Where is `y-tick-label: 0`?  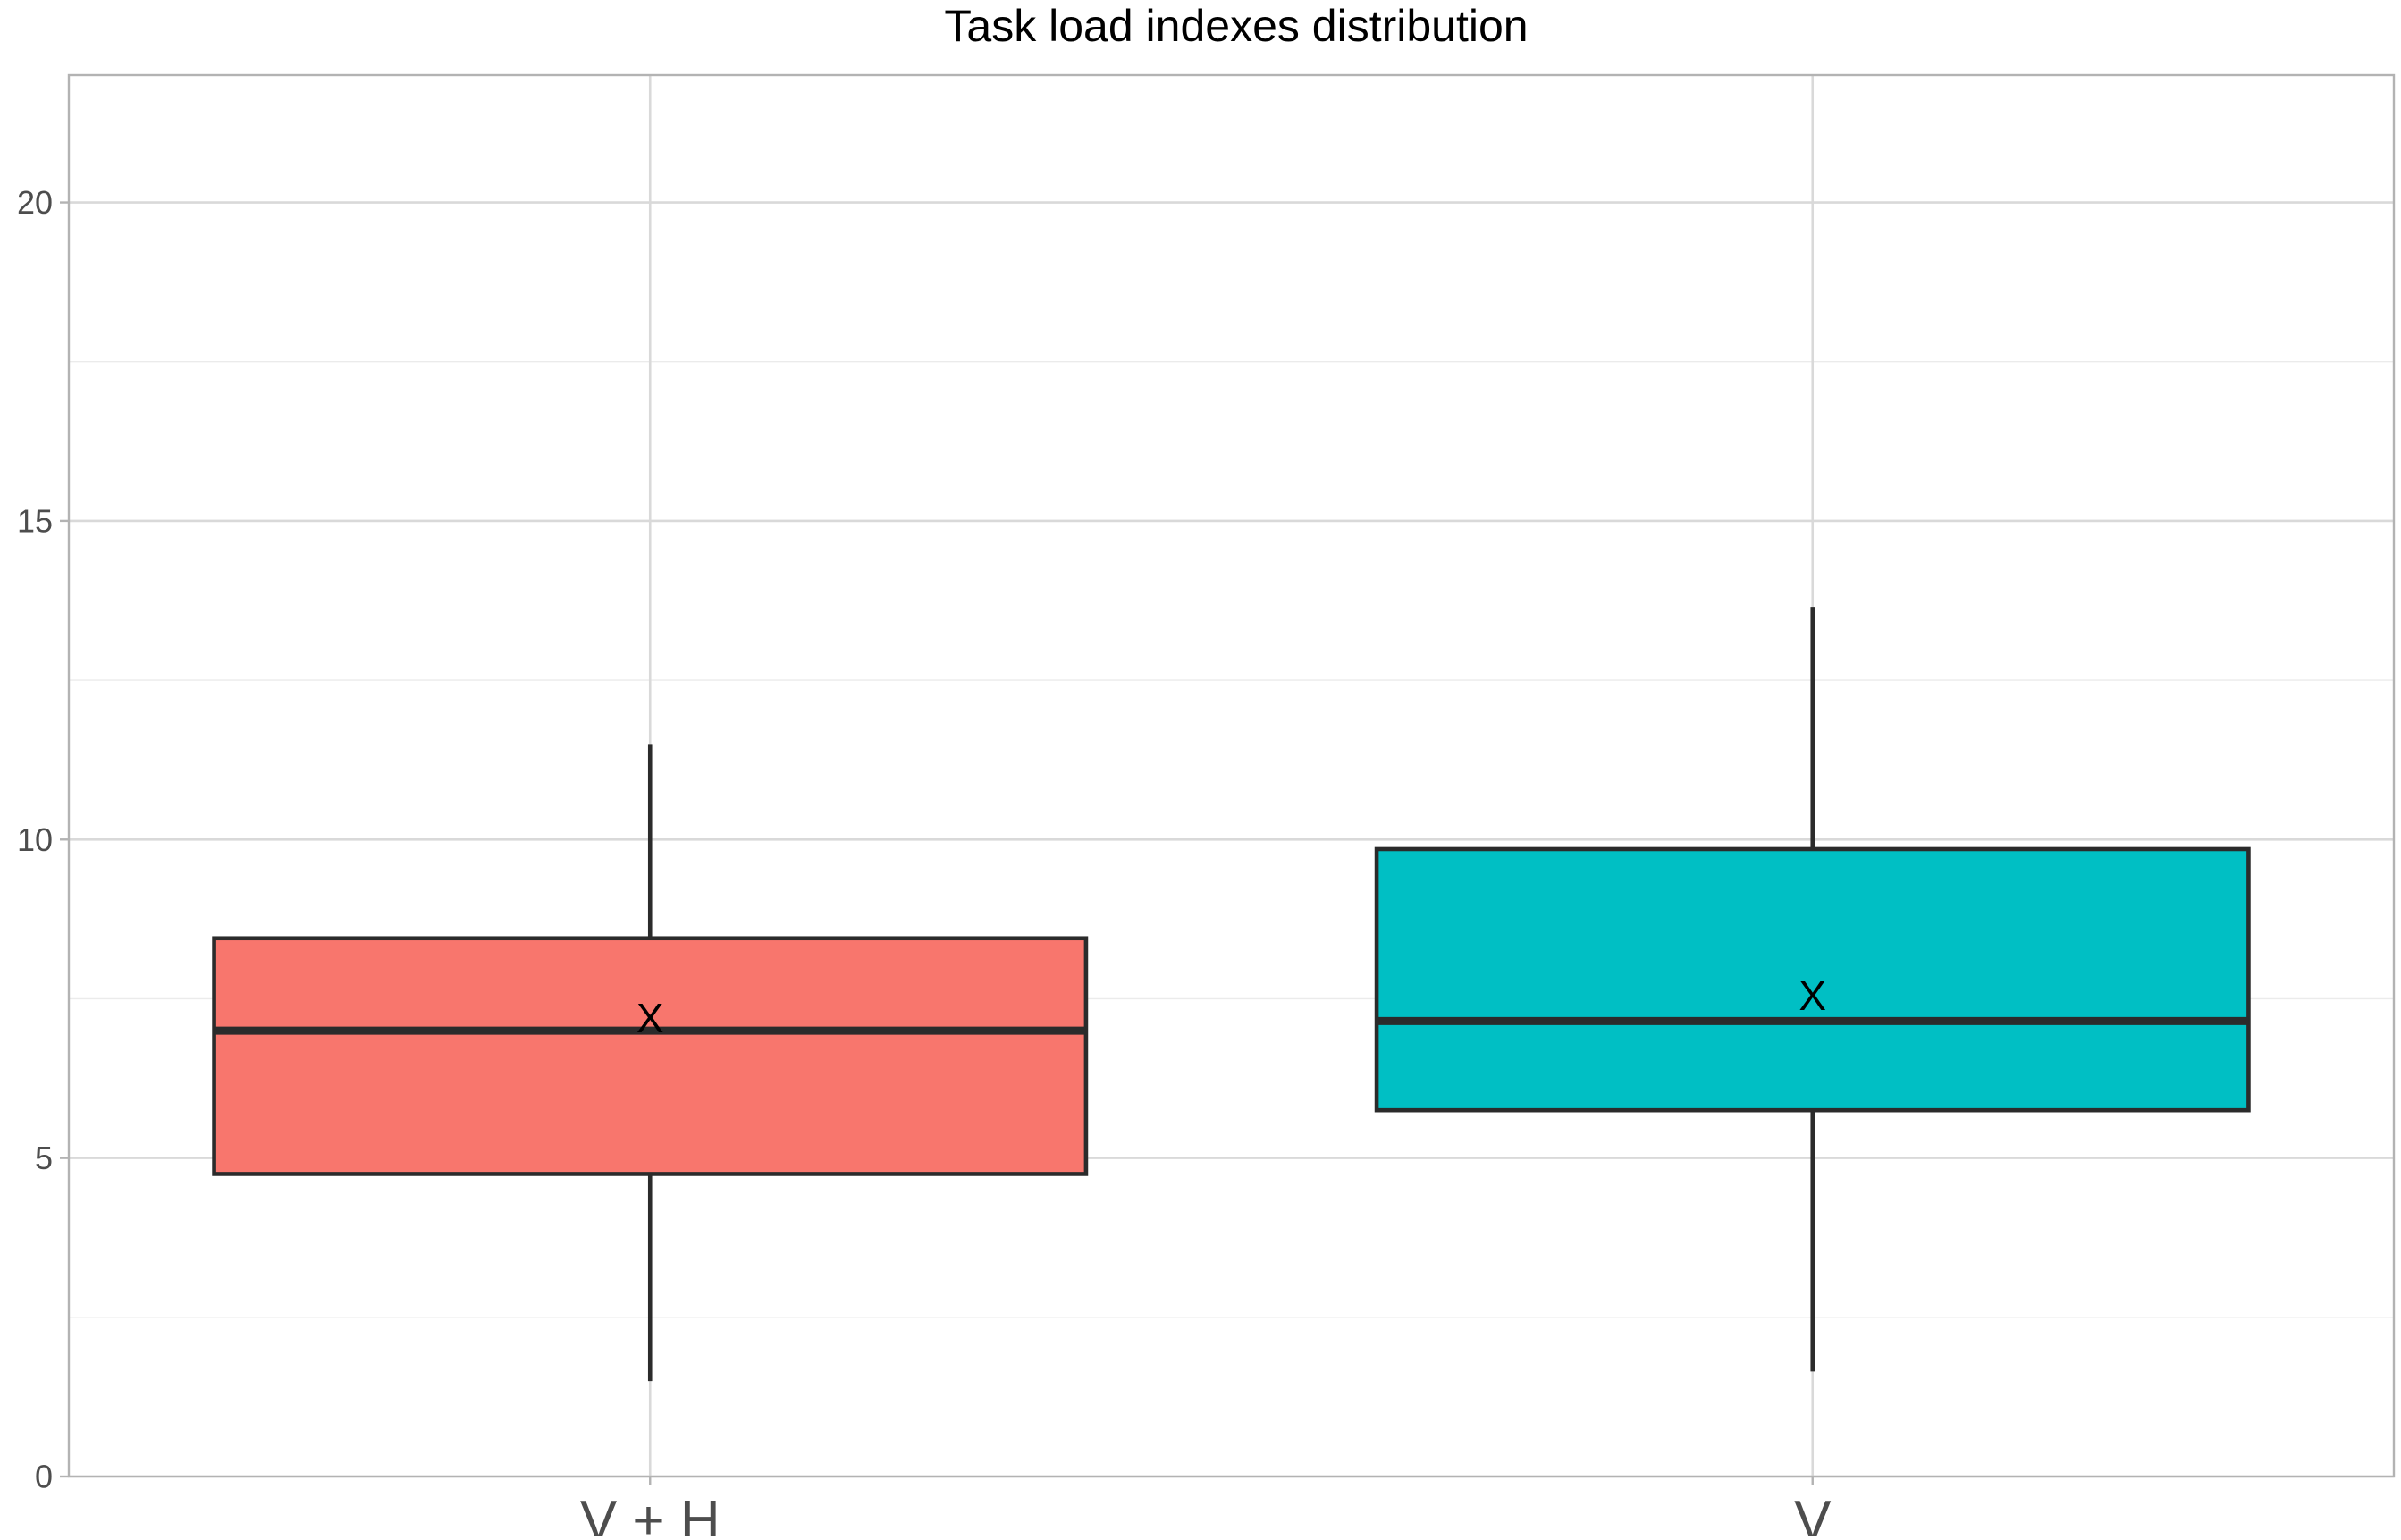 y-tick-label: 0 is located at coordinates (44, 1477).